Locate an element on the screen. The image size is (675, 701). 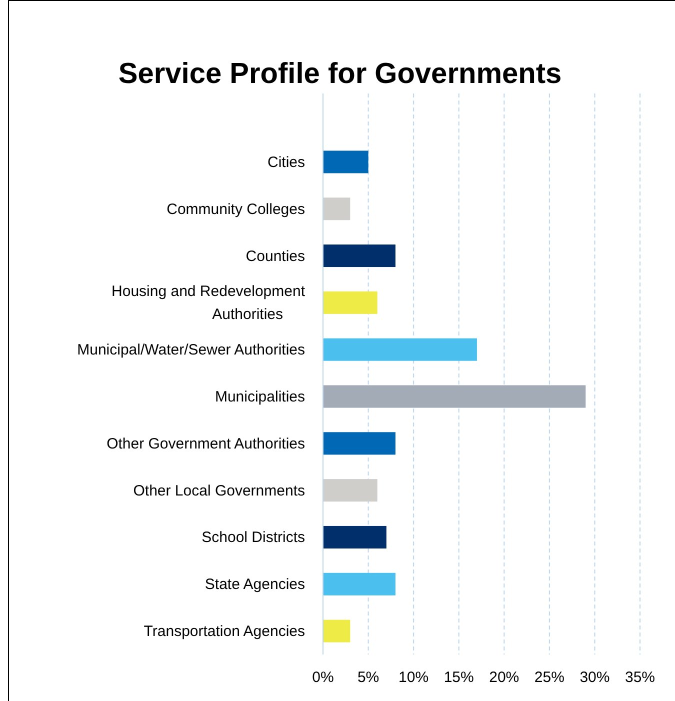
y-tick-label: Housing and Redevelopment Authorities is located at coordinates (209, 303).